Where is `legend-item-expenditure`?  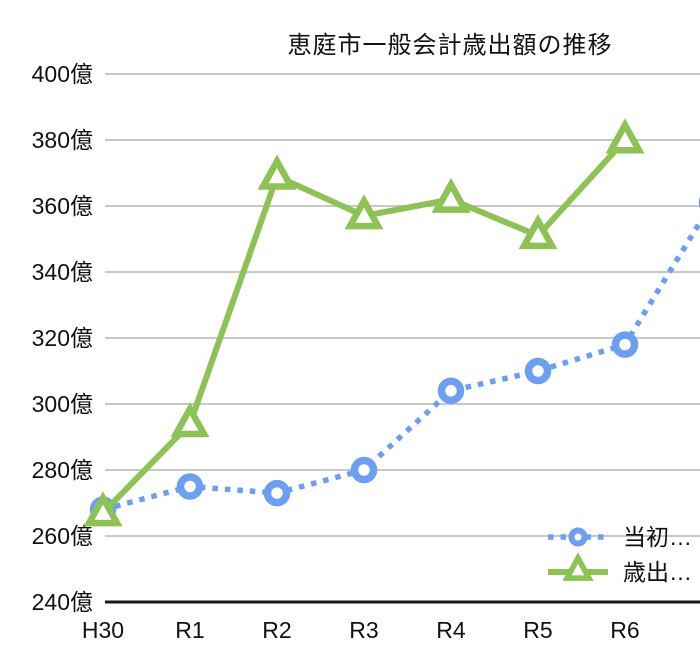
legend-item-expenditure is located at coordinates (578, 566).